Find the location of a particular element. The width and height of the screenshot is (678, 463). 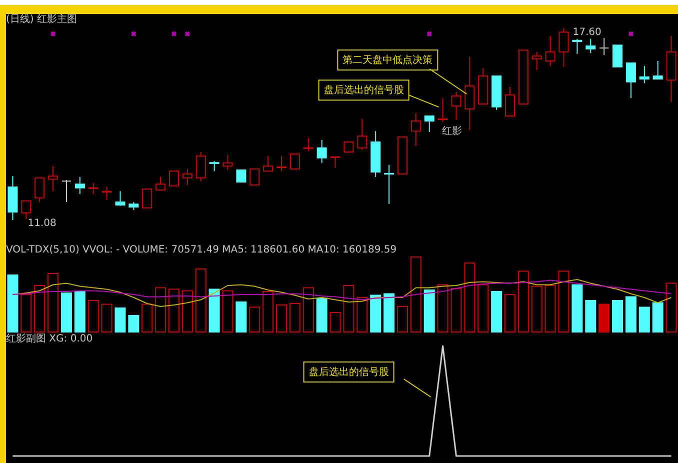

annotation: 11.08 is located at coordinates (42, 223).